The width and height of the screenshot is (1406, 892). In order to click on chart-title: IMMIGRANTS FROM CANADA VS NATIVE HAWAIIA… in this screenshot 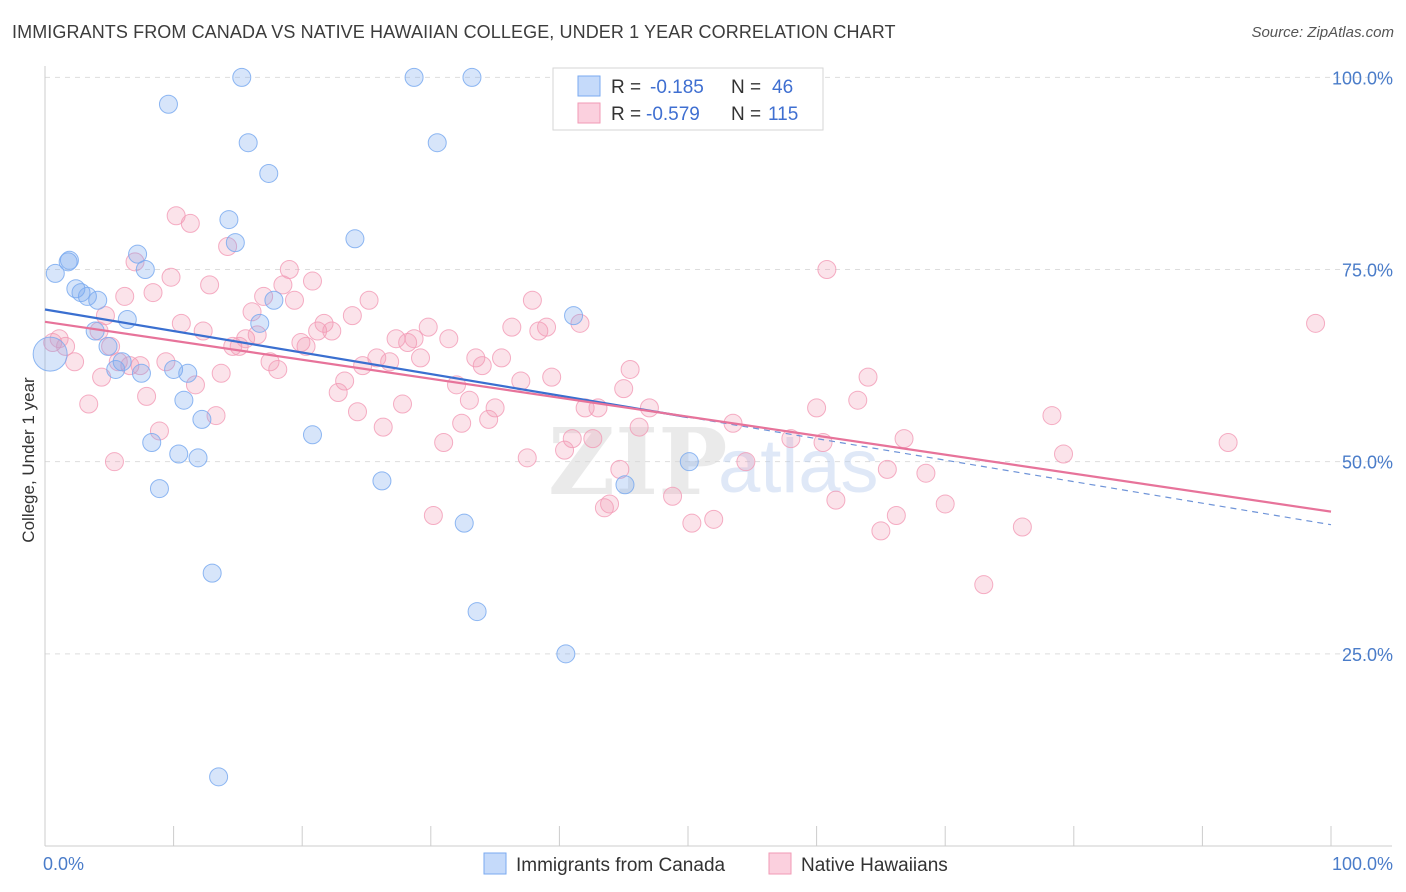, I will do `click(454, 32)`.